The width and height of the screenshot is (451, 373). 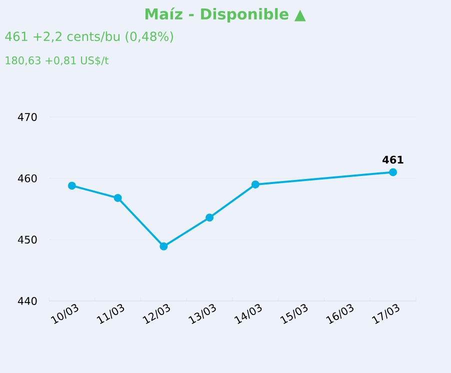 What do you see at coordinates (225, 15) in the screenshot?
I see `chart-title: Maíz - Disponible ▲` at bounding box center [225, 15].